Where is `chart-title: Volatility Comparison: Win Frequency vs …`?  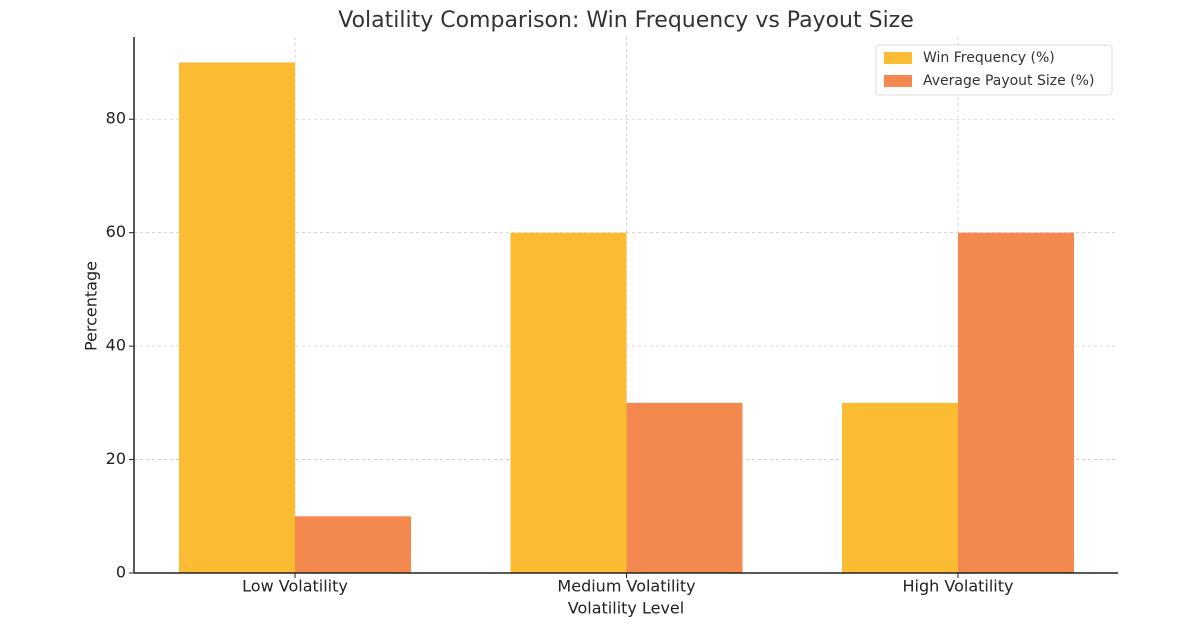
chart-title: Volatility Comparison: Win Frequency vs … is located at coordinates (626, 20).